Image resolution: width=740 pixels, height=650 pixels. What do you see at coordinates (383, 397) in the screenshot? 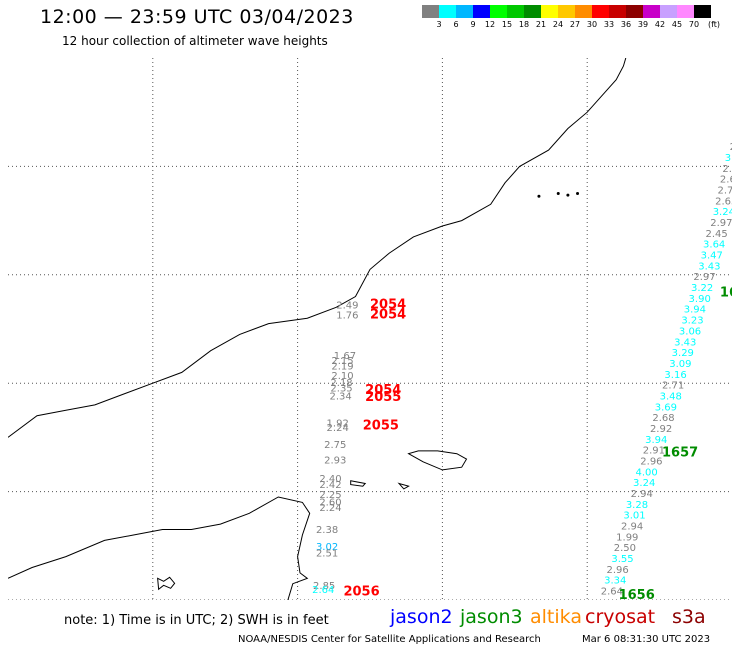
I see `pass-time-label: 2055` at bounding box center [383, 397].